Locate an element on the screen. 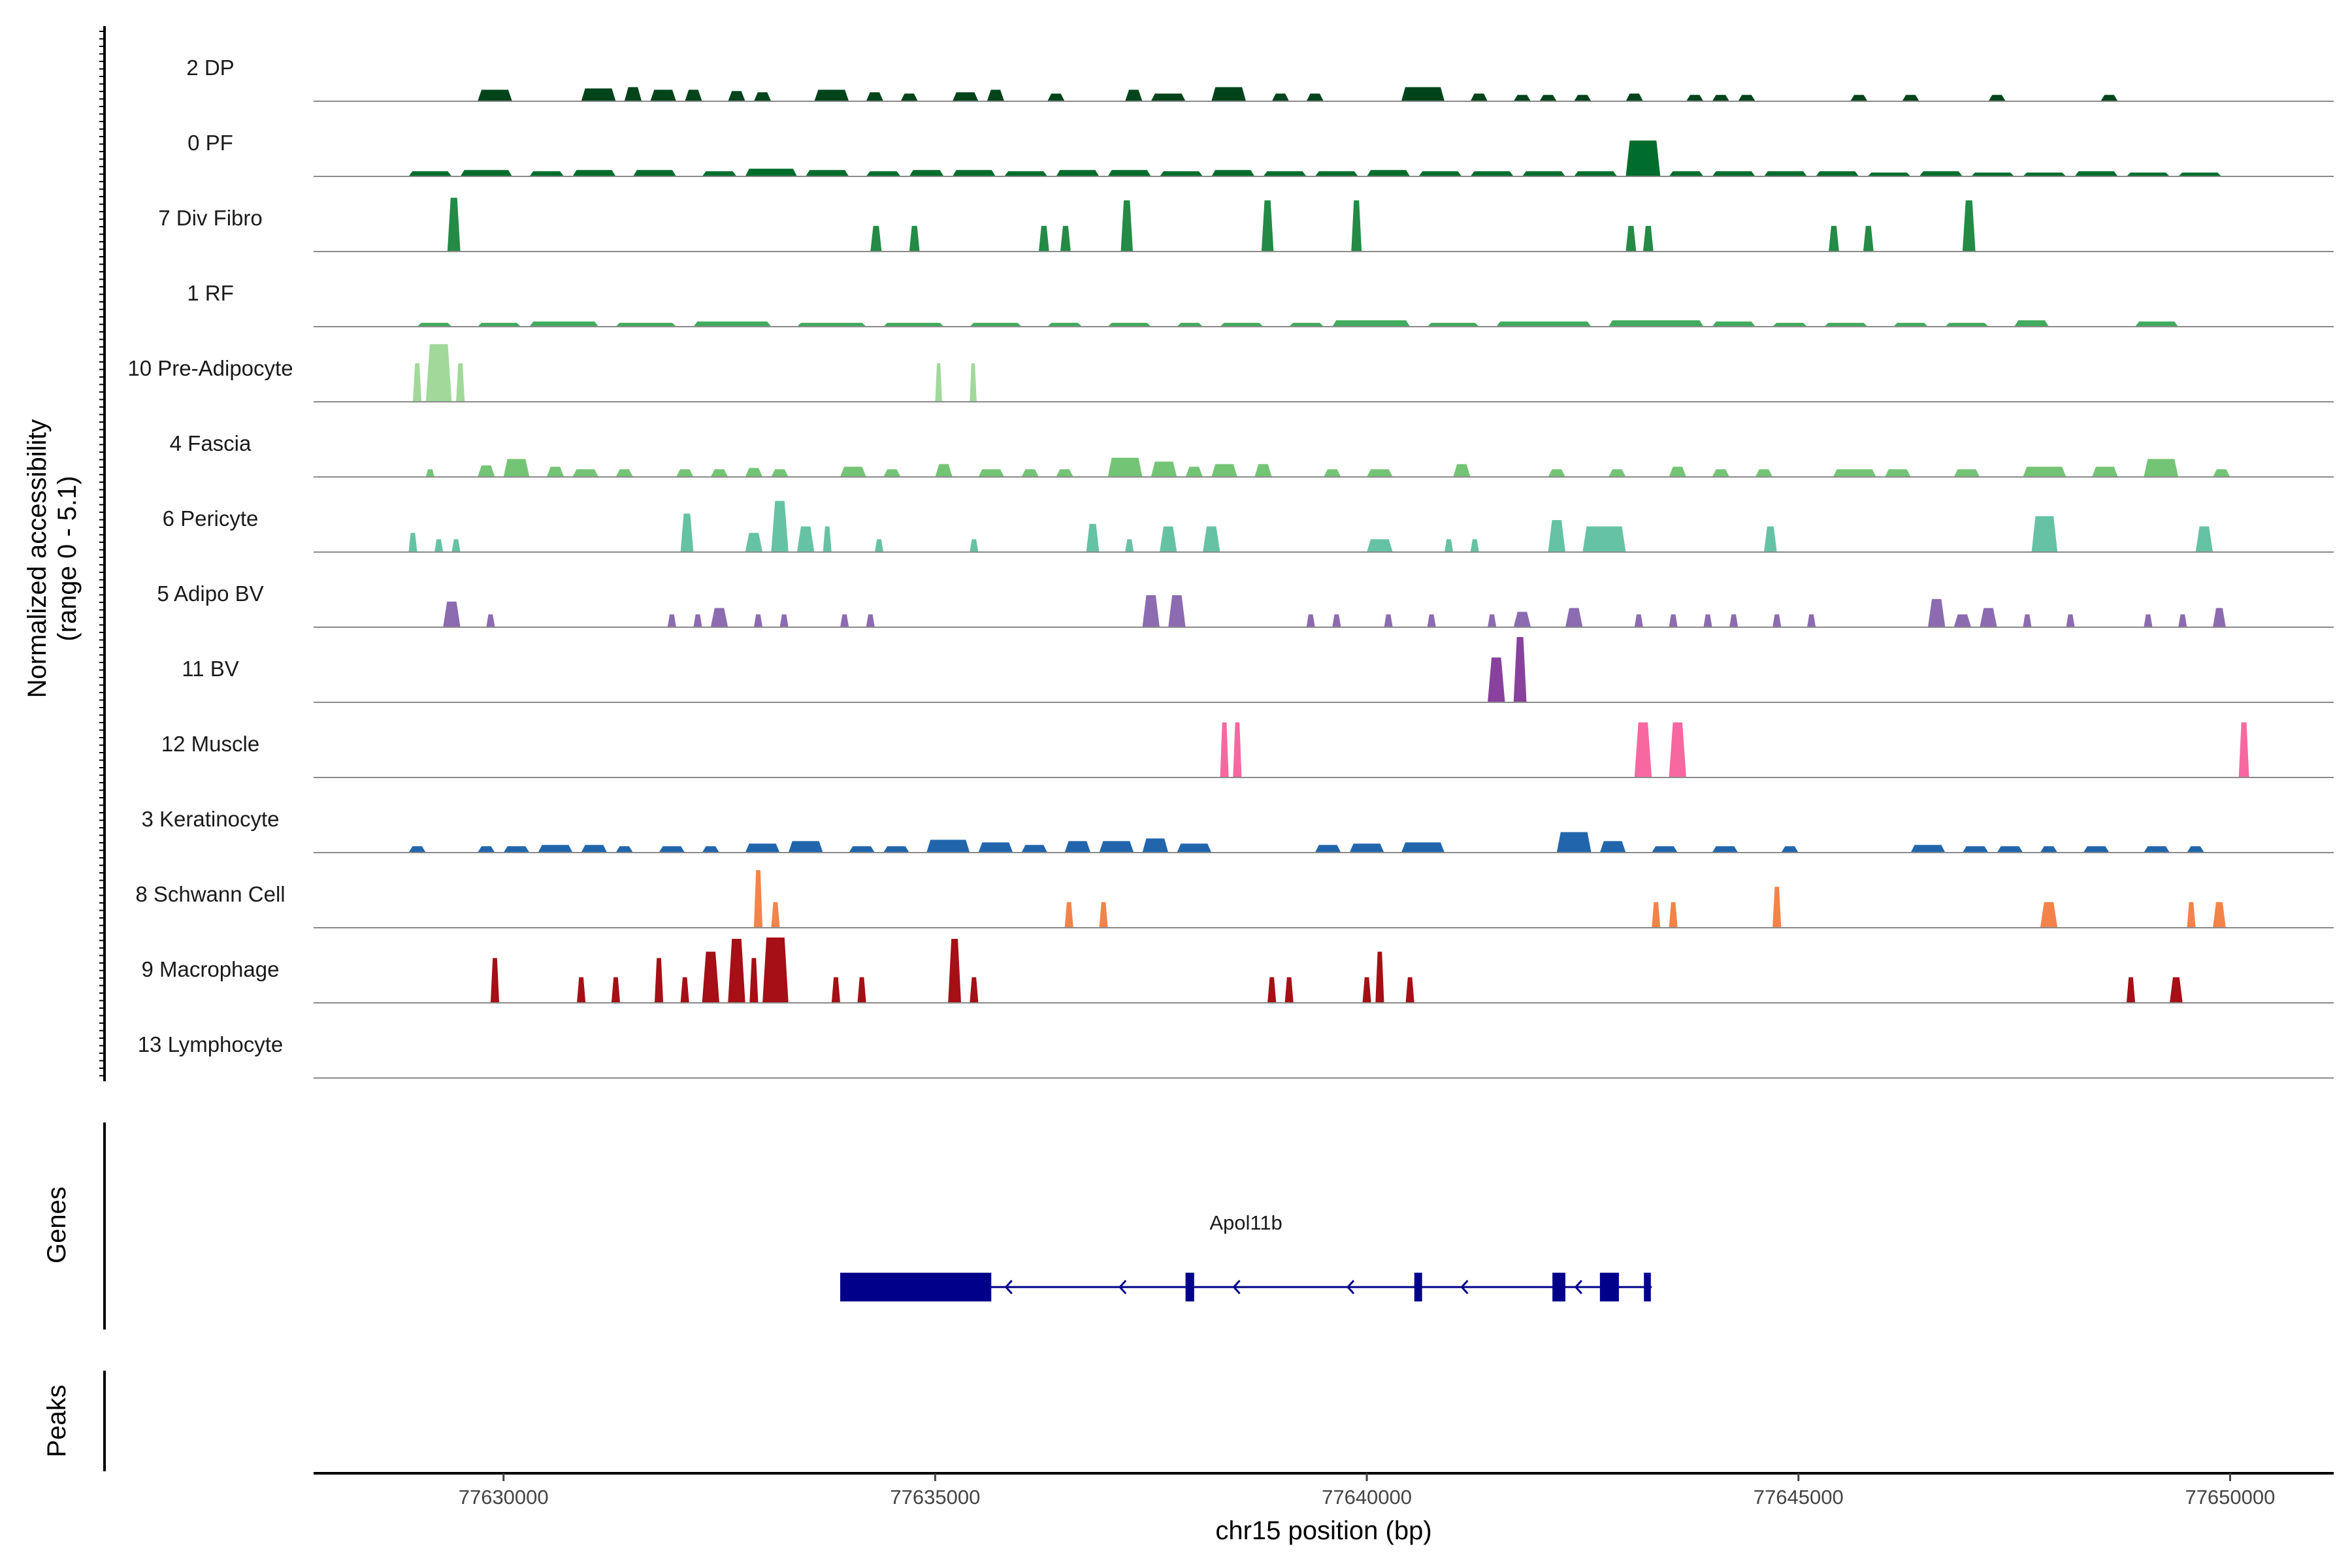 Image resolution: width=2352 pixels, height=1568 pixels. track-12-muscle: 12 Muscle is located at coordinates (1247, 750).